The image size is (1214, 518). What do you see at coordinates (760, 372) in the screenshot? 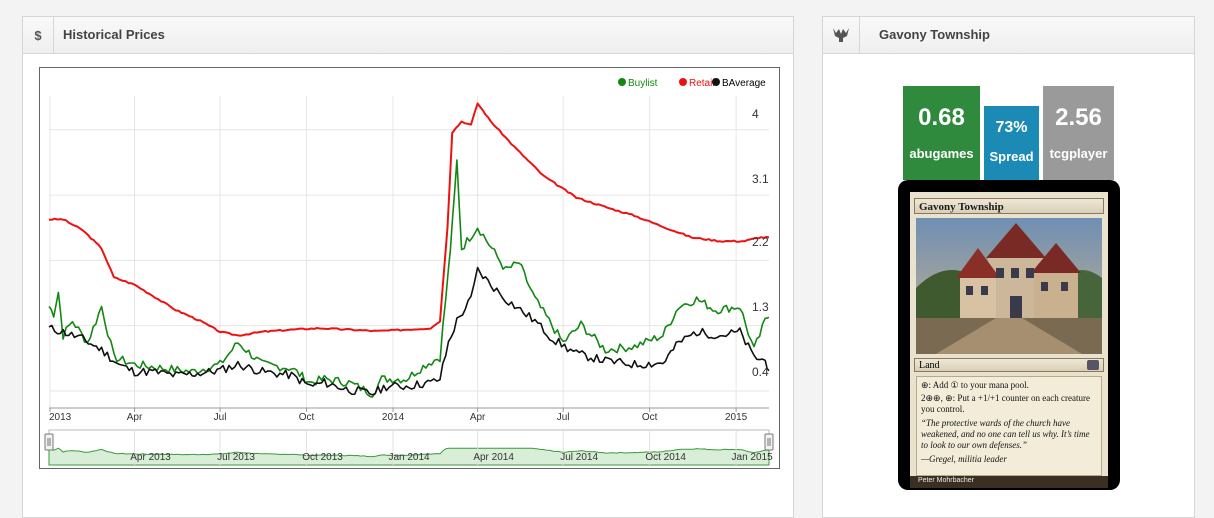
I see `y-tick-label: 0.4` at bounding box center [760, 372].